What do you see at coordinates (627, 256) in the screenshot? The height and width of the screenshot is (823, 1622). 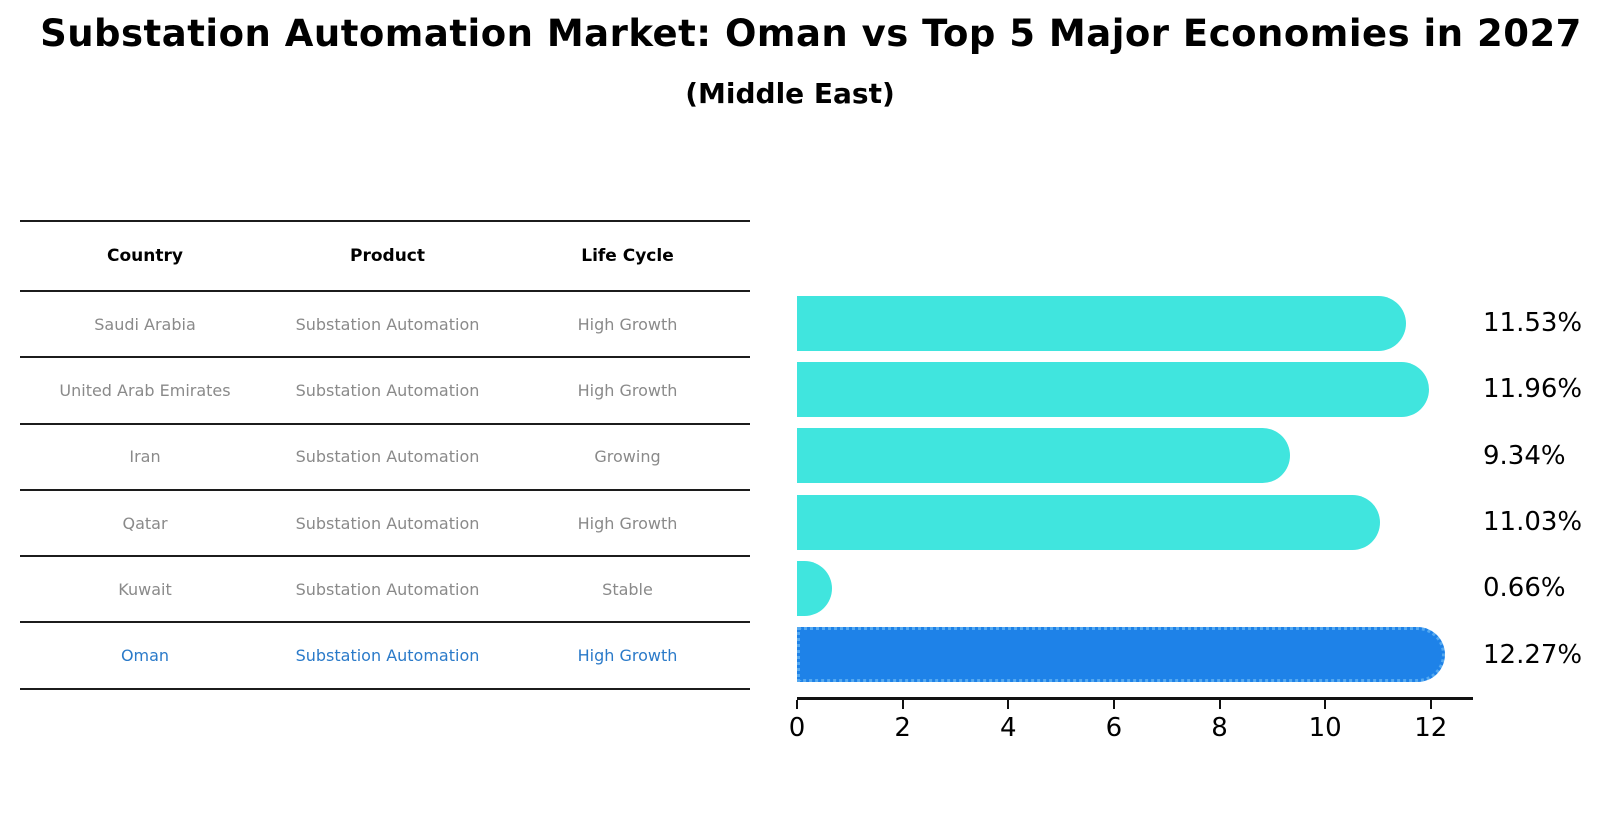 I see `column-header-life-cycle: Life Cycle` at bounding box center [627, 256].